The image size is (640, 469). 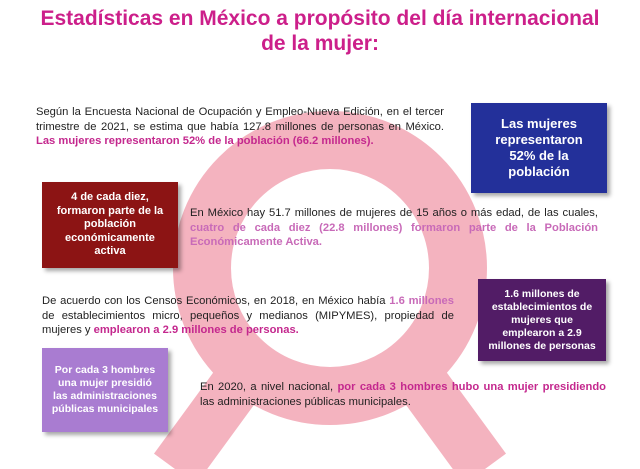 I want to click on paragraph-highlight: 1.6 millones, so click(x=421, y=301).